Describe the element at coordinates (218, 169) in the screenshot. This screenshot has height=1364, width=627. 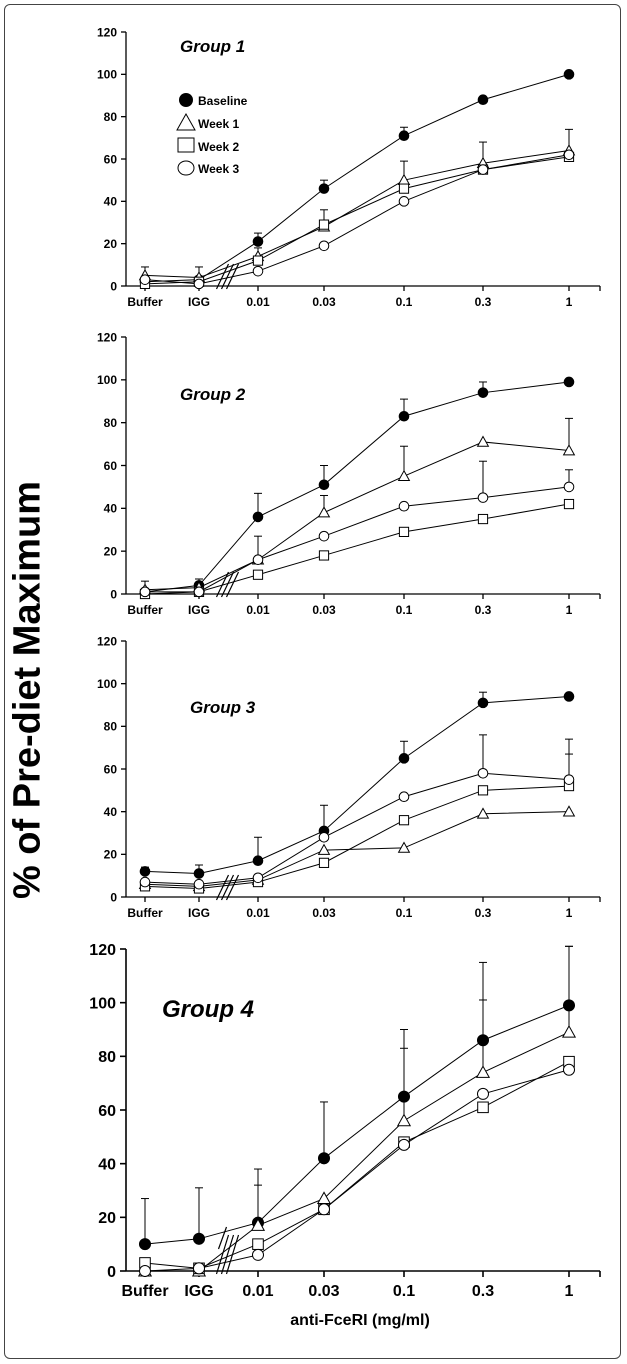
I see `legend-label: Week 3` at that location.